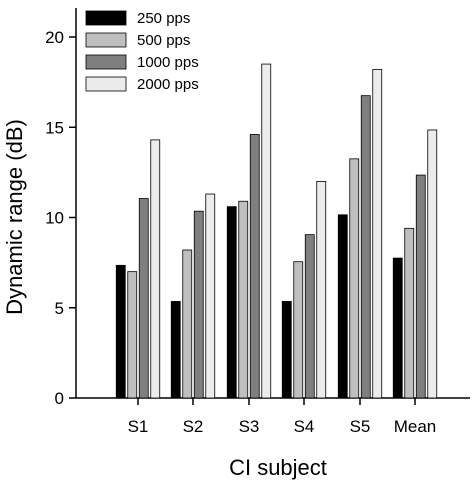 The height and width of the screenshot is (482, 474). Describe the element at coordinates (243, 299) in the screenshot. I see `bar-s3-500-pps` at that location.